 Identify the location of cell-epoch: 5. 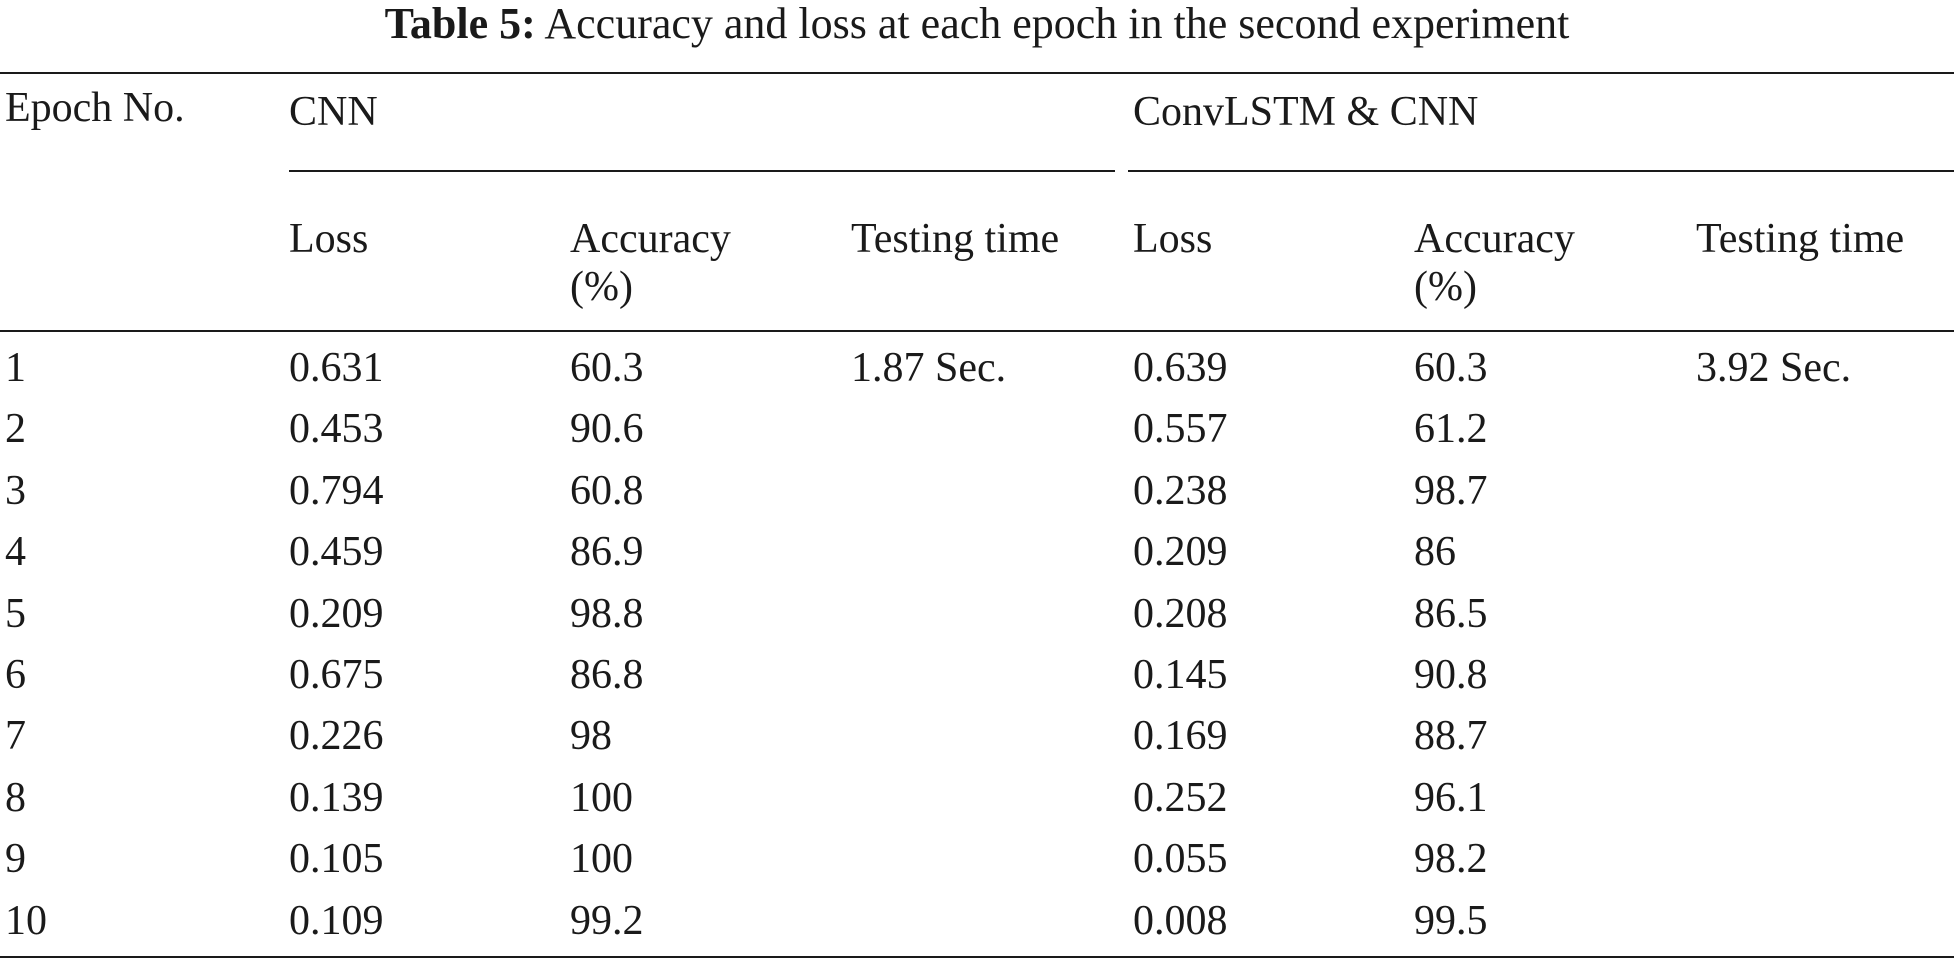
(15, 613).